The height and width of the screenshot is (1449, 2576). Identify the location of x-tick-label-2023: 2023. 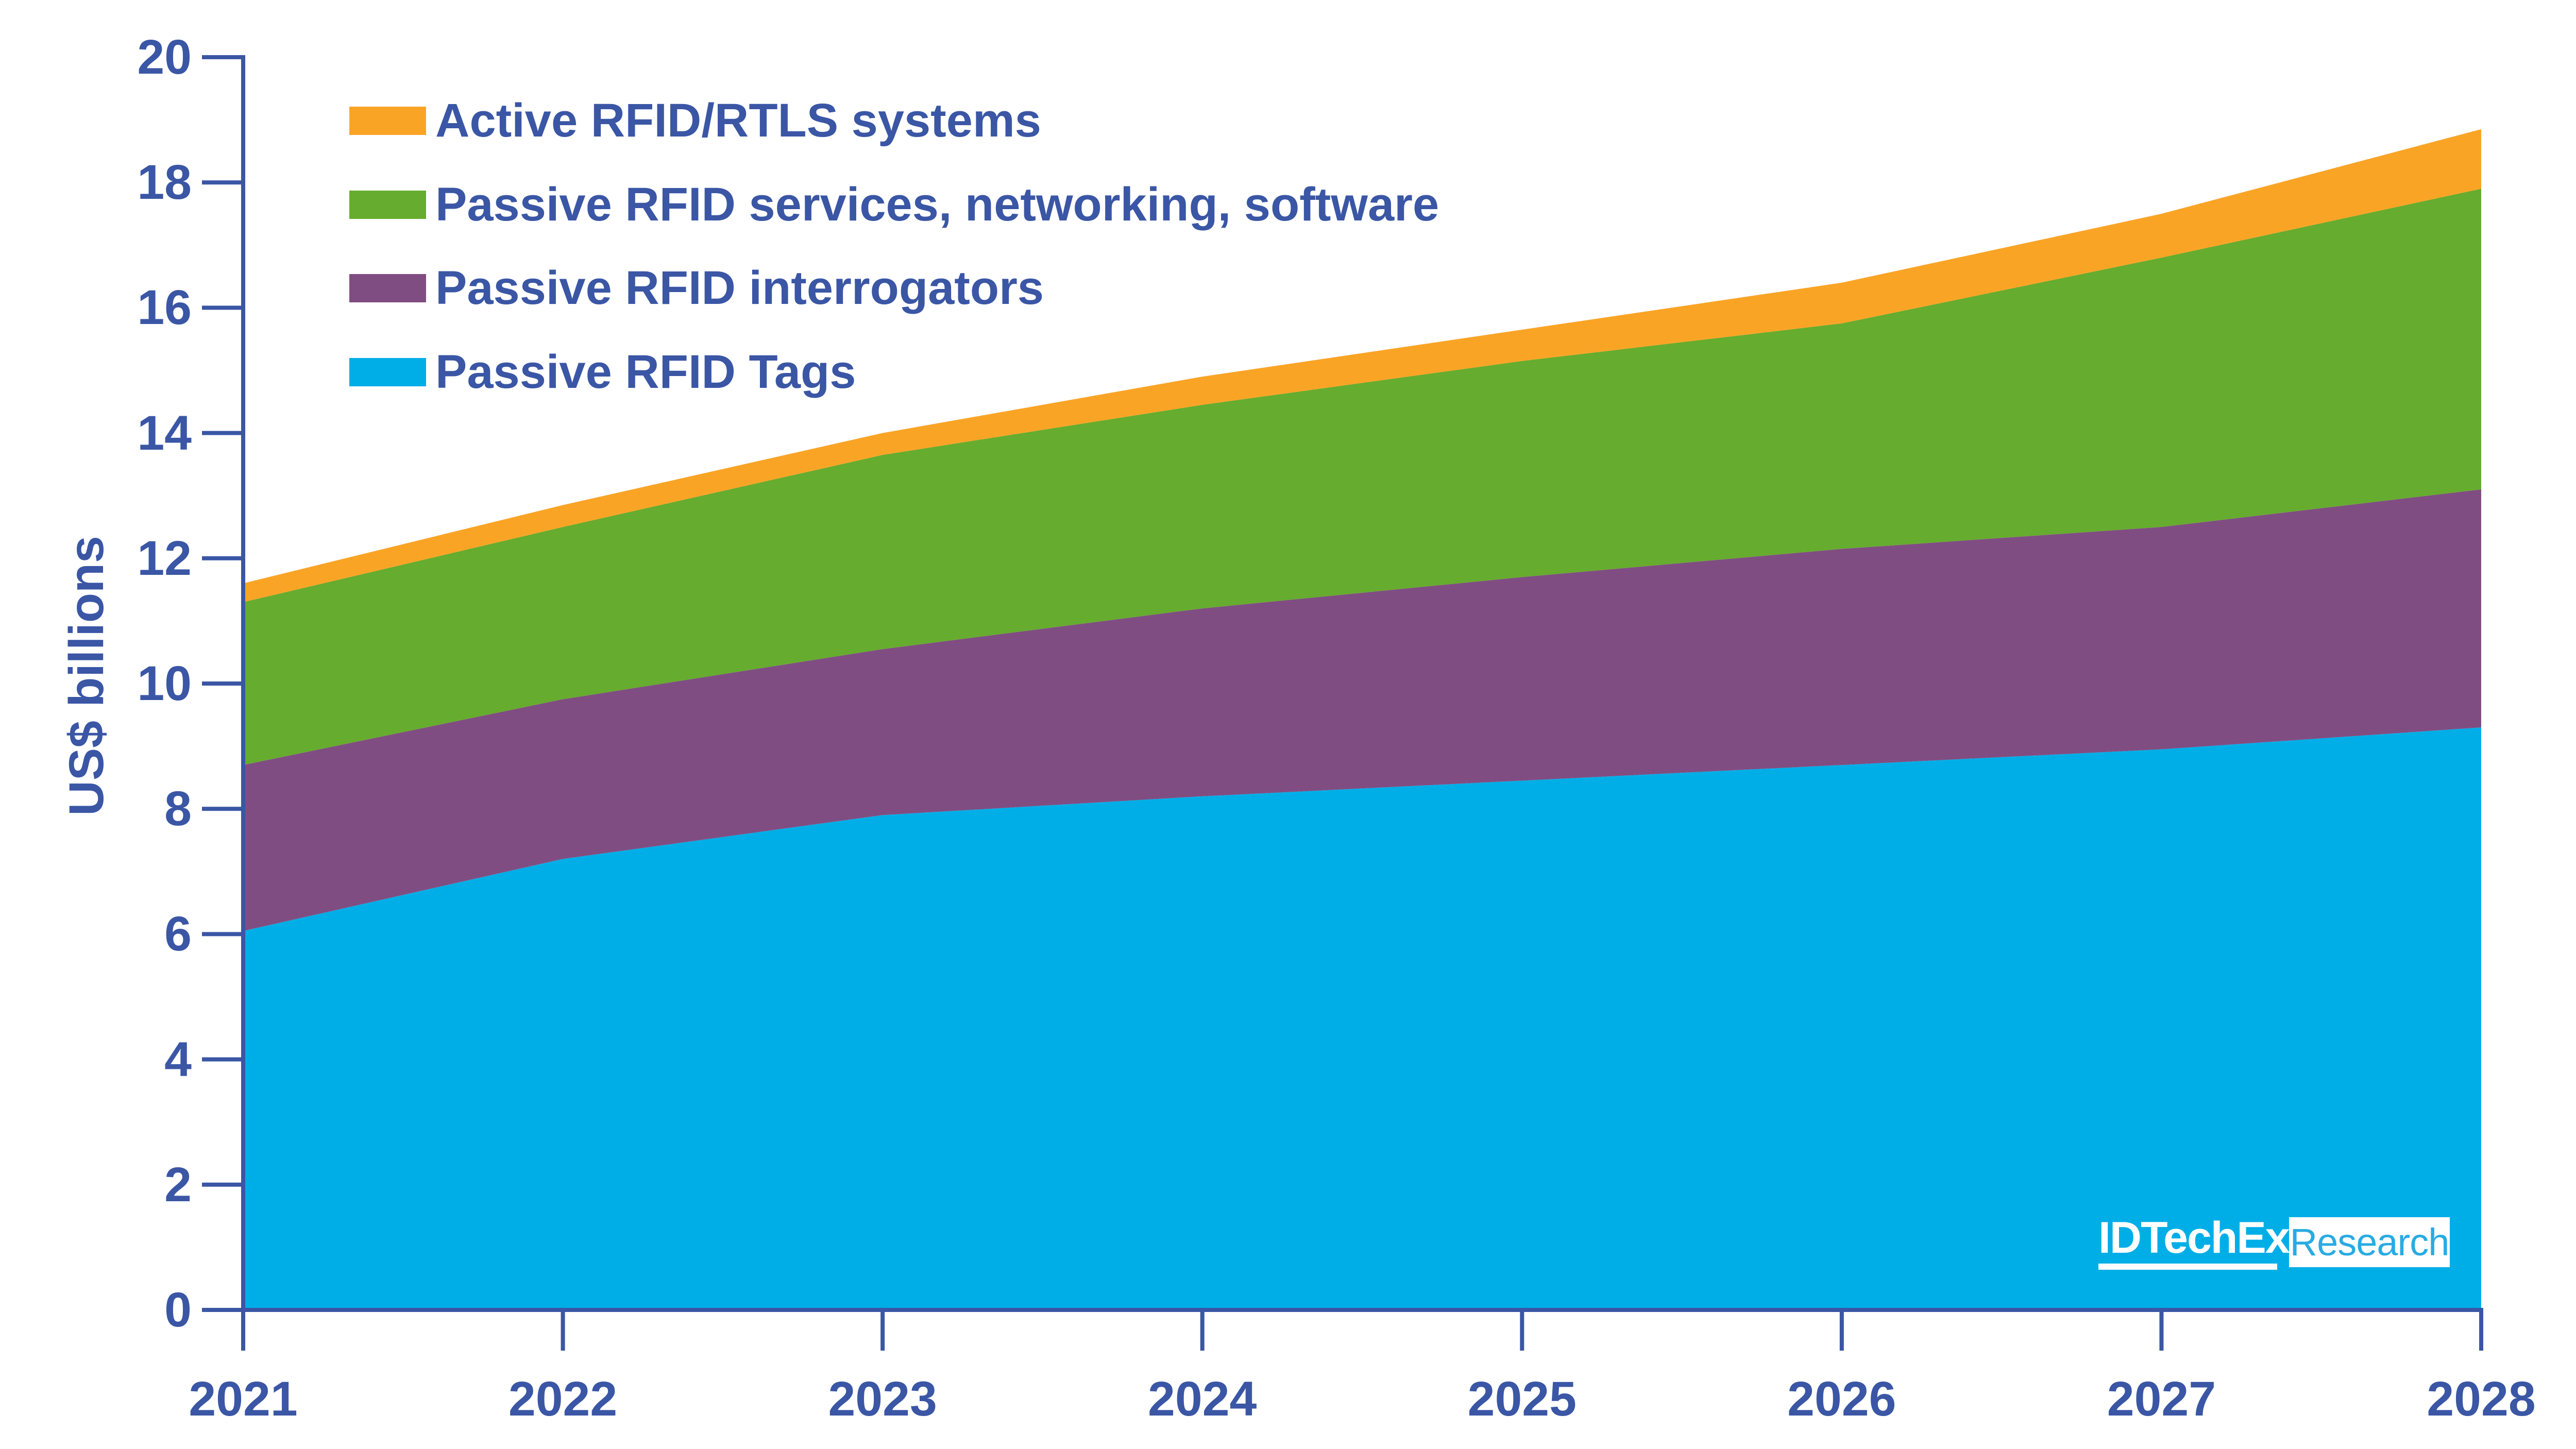
(882, 1399).